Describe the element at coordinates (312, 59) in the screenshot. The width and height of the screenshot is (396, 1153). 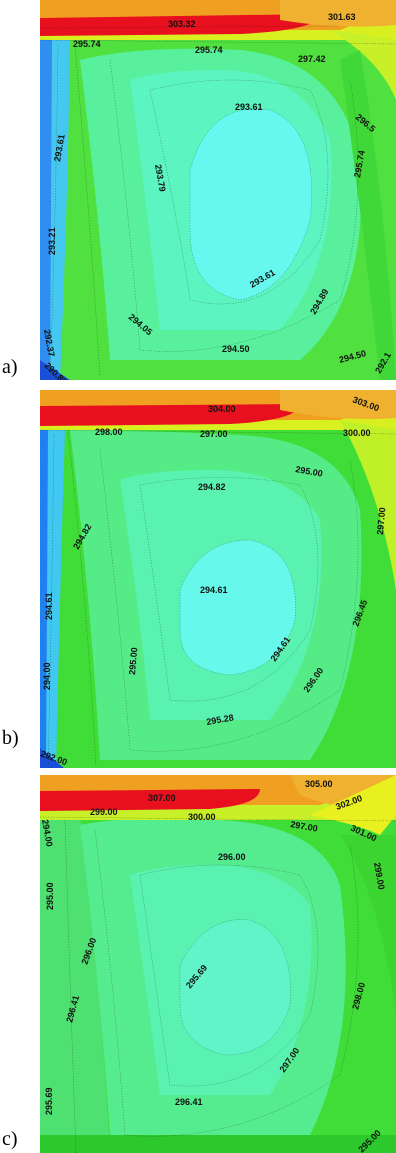
I see `contour-label: 297.42` at that location.